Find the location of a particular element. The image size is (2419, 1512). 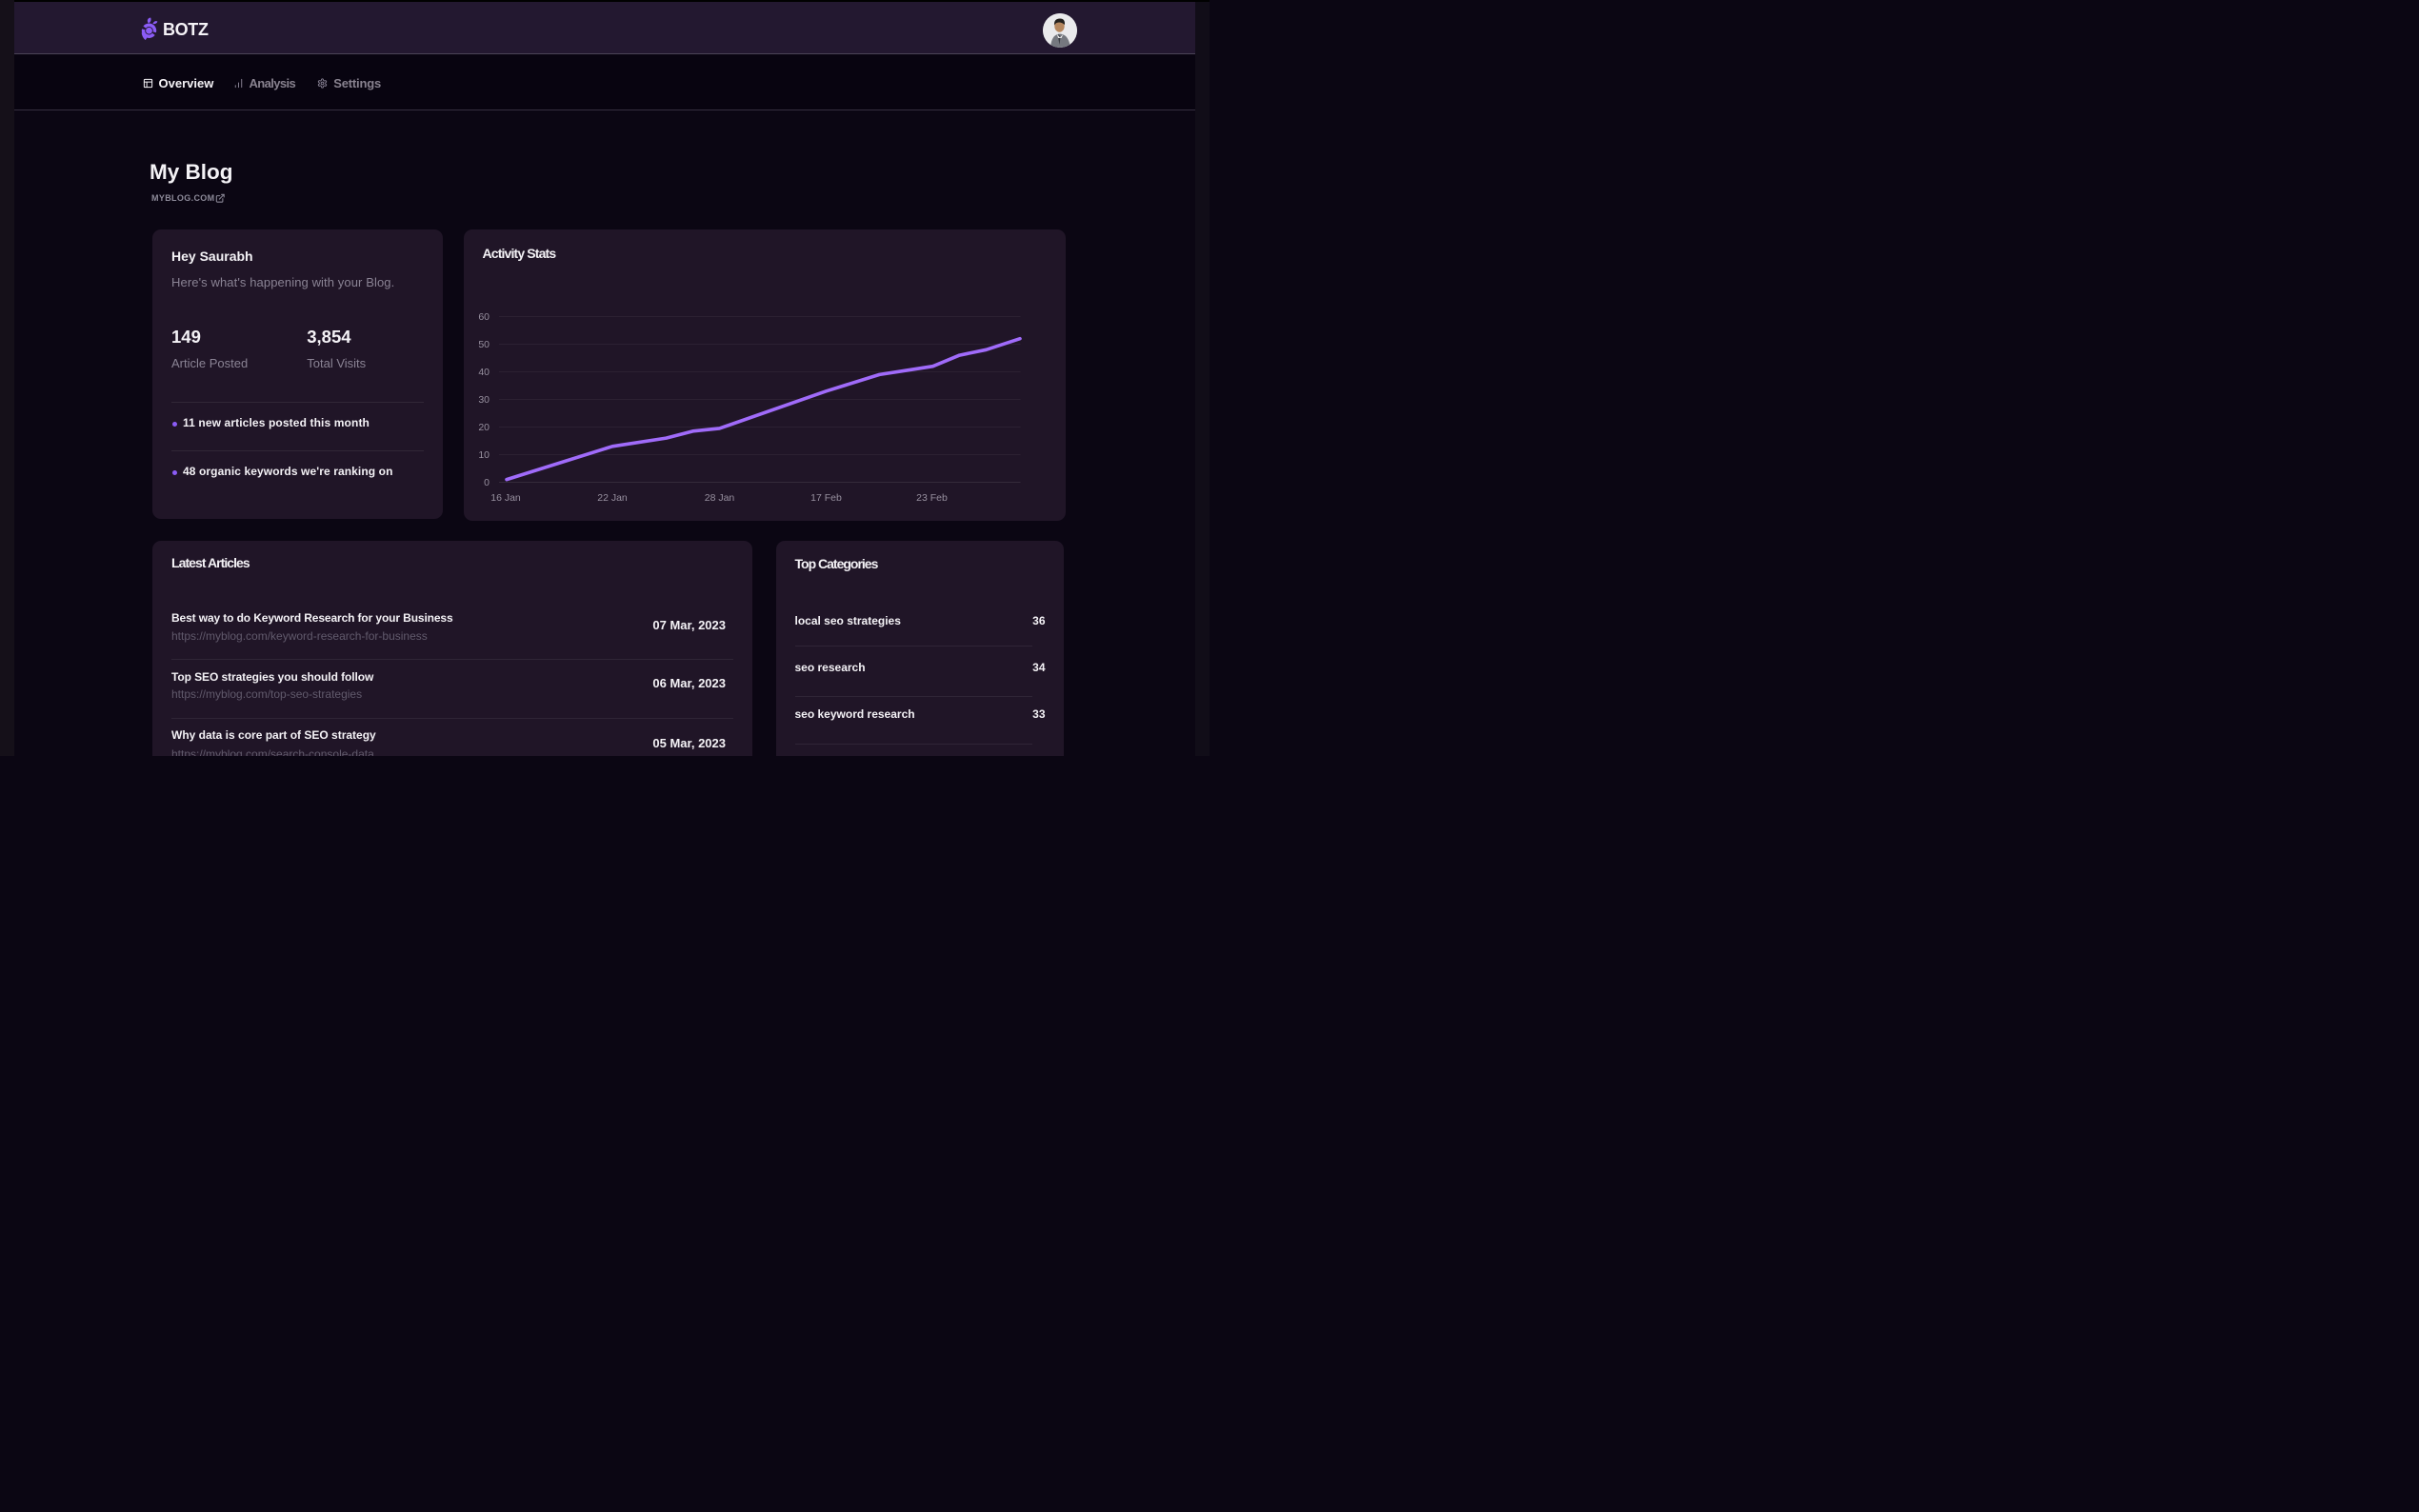

svg-text: 28 Jan is located at coordinates (720, 498).